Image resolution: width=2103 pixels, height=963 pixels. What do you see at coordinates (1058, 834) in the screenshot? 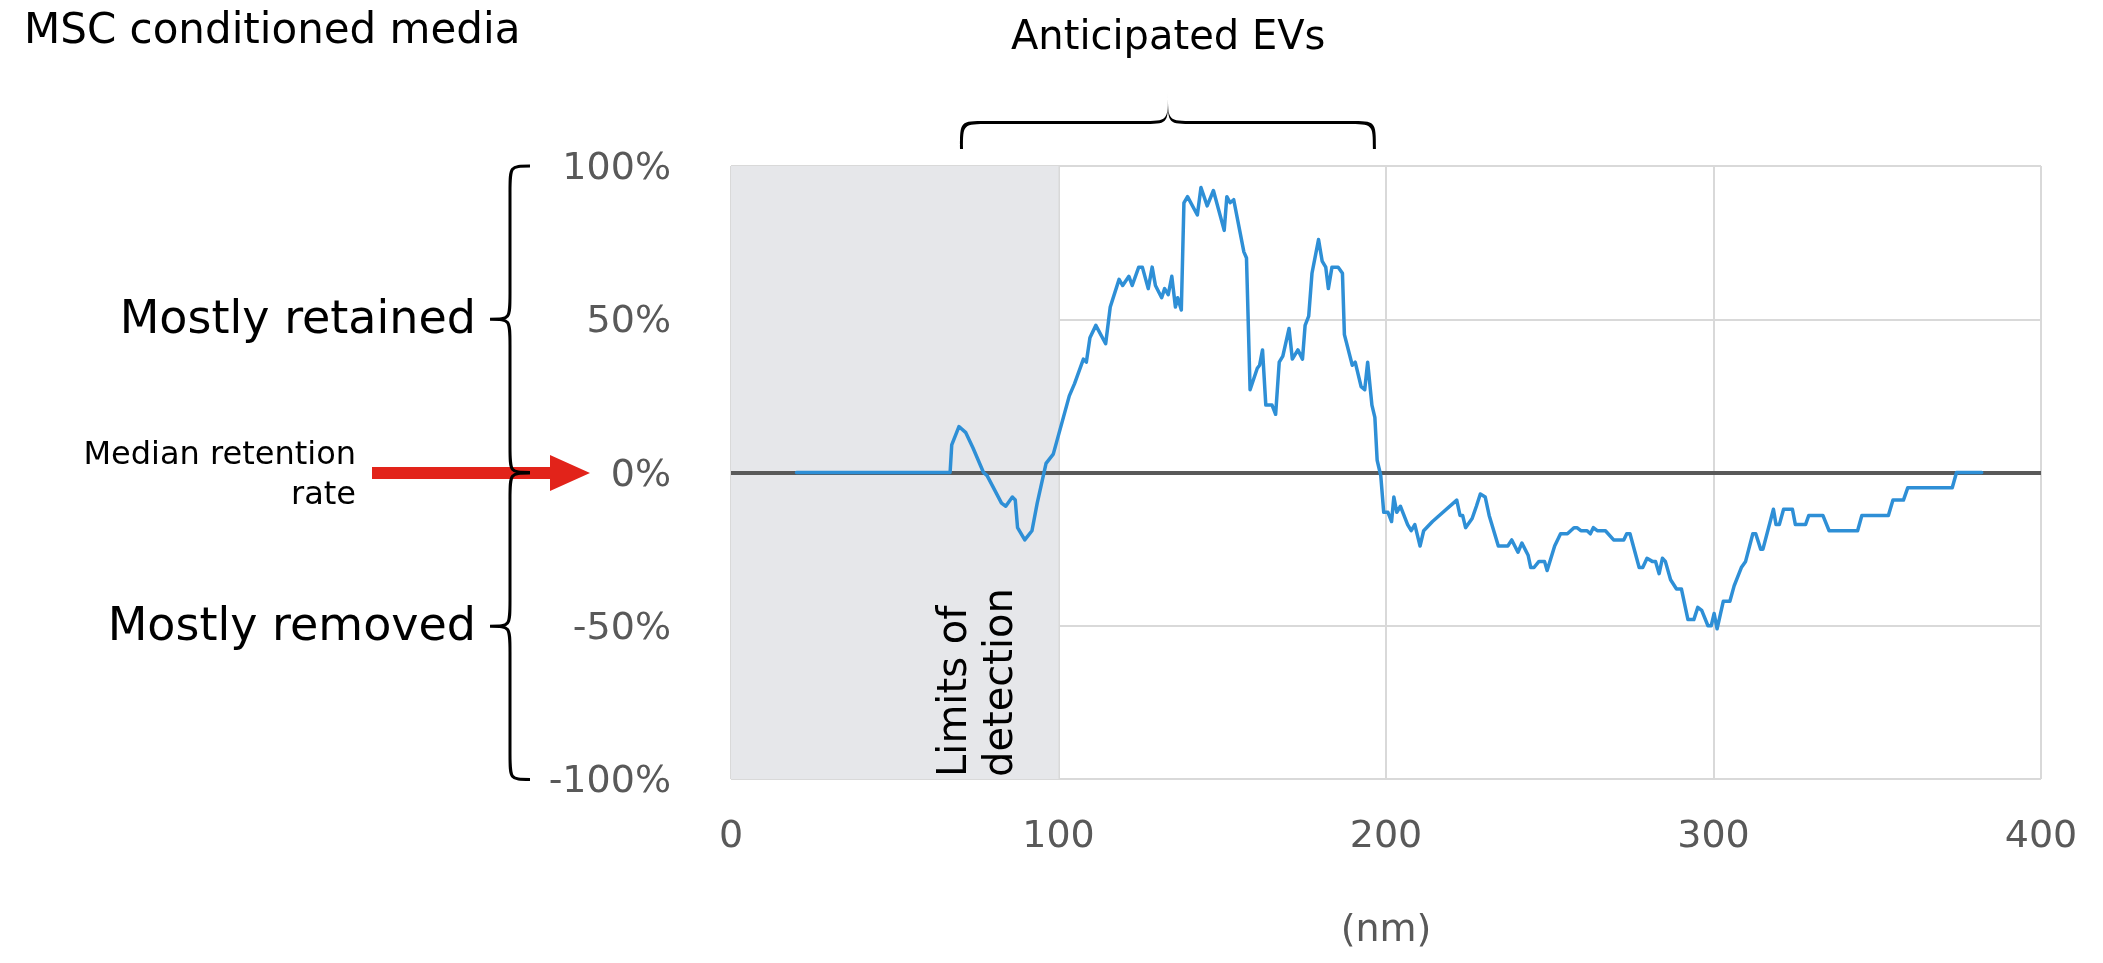
I see `x-tick-label: 100` at bounding box center [1058, 834].